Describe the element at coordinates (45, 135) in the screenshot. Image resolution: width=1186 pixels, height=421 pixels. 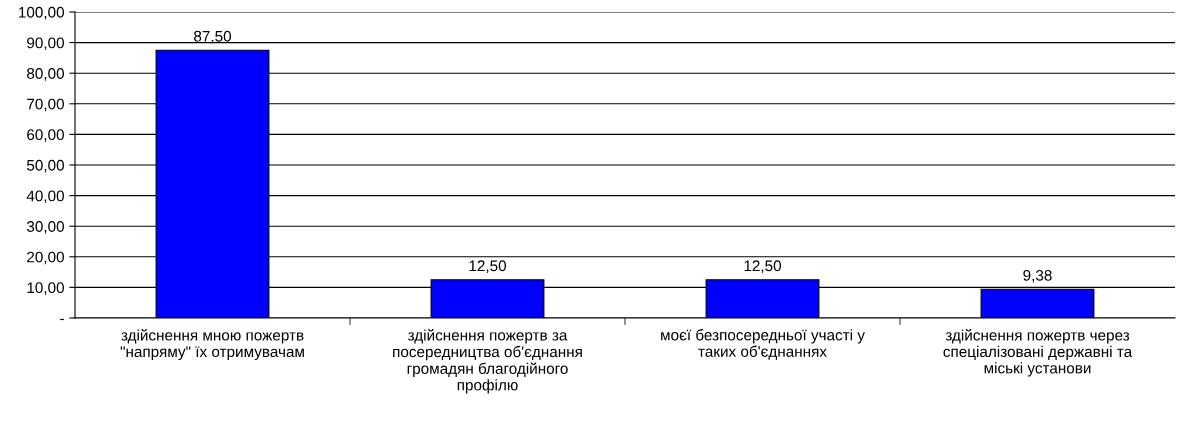
I see `y-tick-label: 60,00` at that location.